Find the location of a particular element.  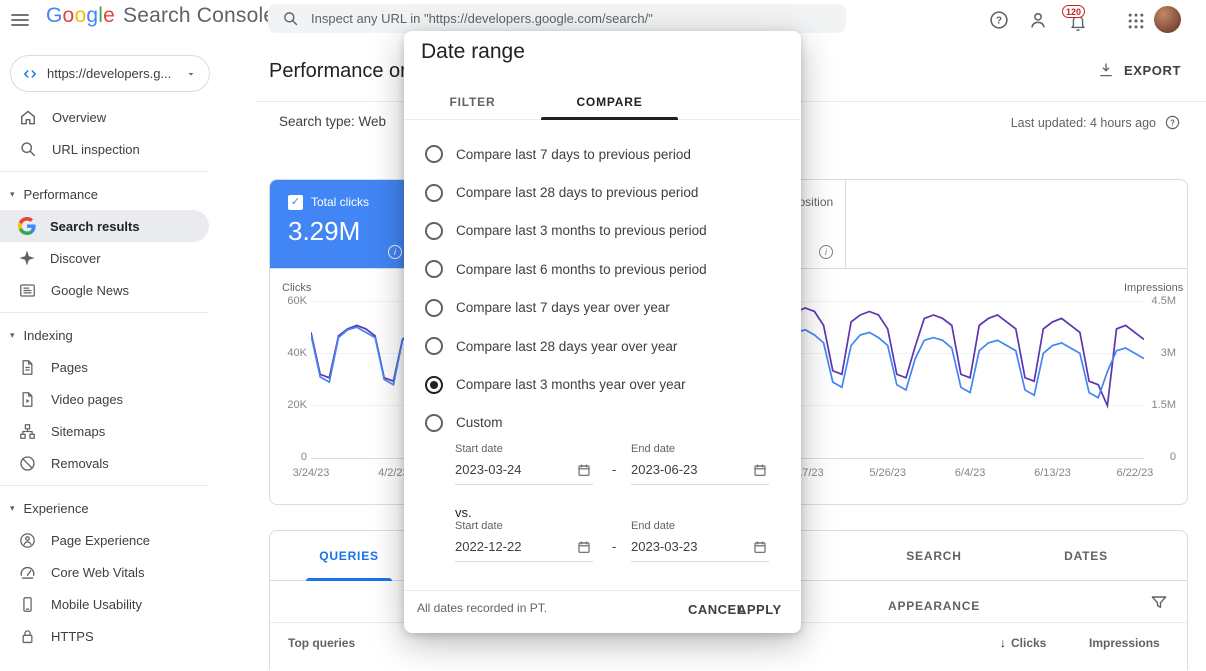

news-icon is located at coordinates (27, 290).